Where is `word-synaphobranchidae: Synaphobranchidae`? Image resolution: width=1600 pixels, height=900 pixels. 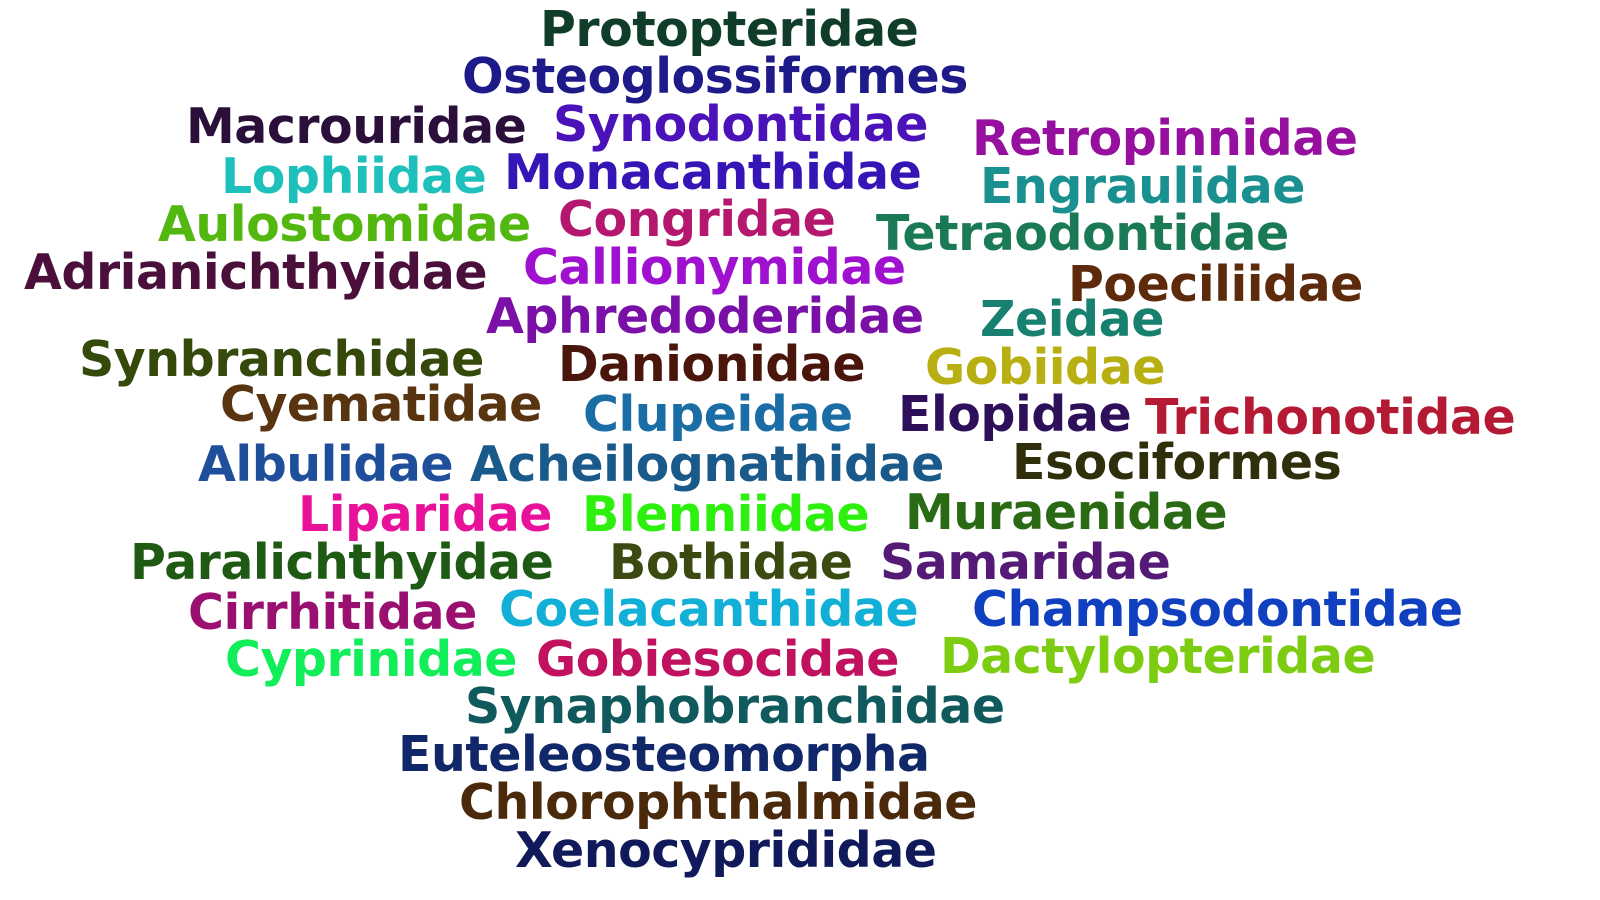 word-synaphobranchidae: Synaphobranchidae is located at coordinates (735, 706).